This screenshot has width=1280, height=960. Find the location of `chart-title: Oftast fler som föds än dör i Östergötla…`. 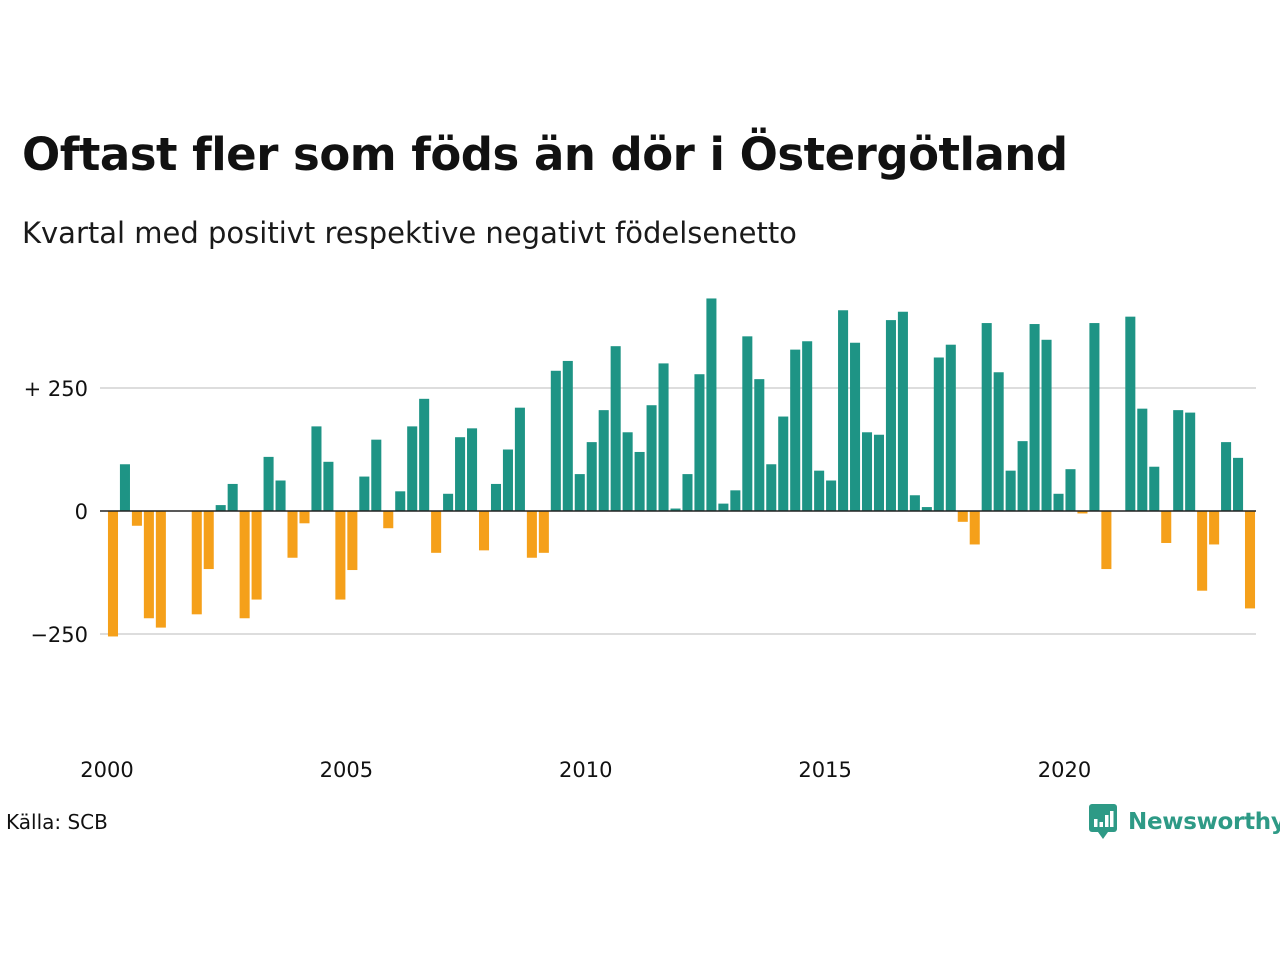

chart-title: Oftast fler som föds än dör i Östergötla… is located at coordinates (545, 154).